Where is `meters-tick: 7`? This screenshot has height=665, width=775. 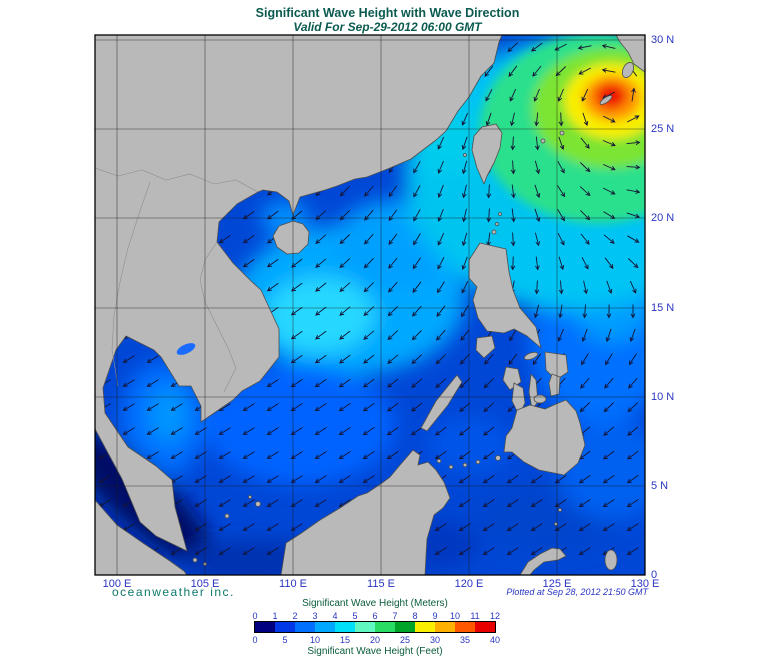
meters-tick: 7 is located at coordinates (395, 616).